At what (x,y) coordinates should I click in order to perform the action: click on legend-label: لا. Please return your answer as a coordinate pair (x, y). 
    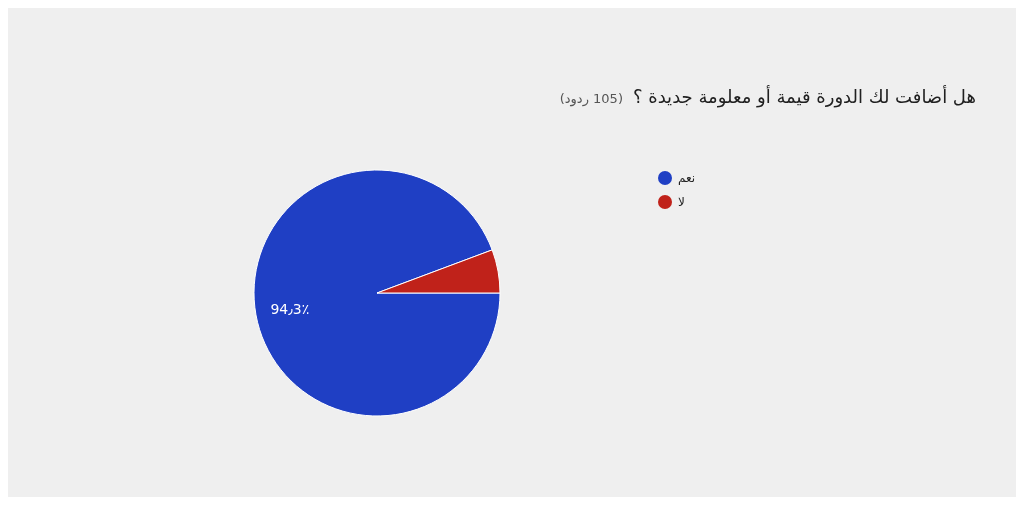
    Looking at the image, I should click on (681, 202).